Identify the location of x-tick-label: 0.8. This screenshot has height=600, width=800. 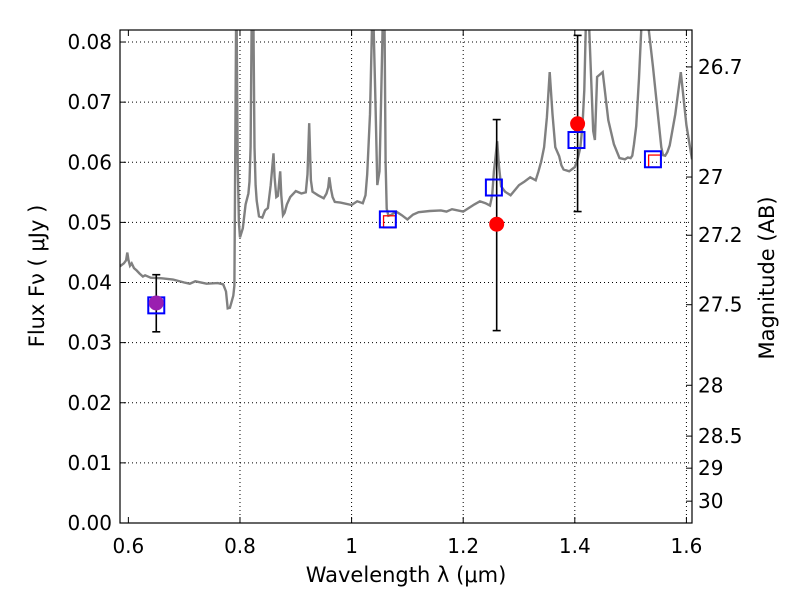
(240, 546).